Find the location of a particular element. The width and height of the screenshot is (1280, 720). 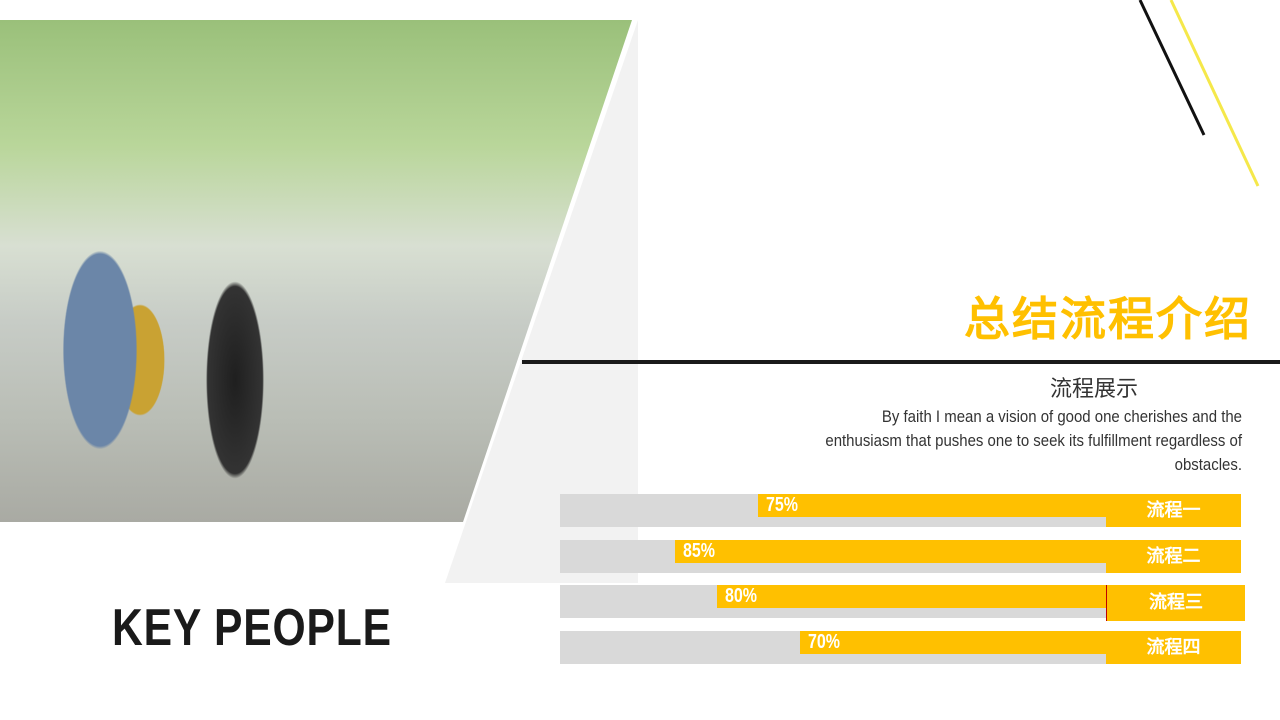

process-label: 流程二 is located at coordinates (1173, 556).